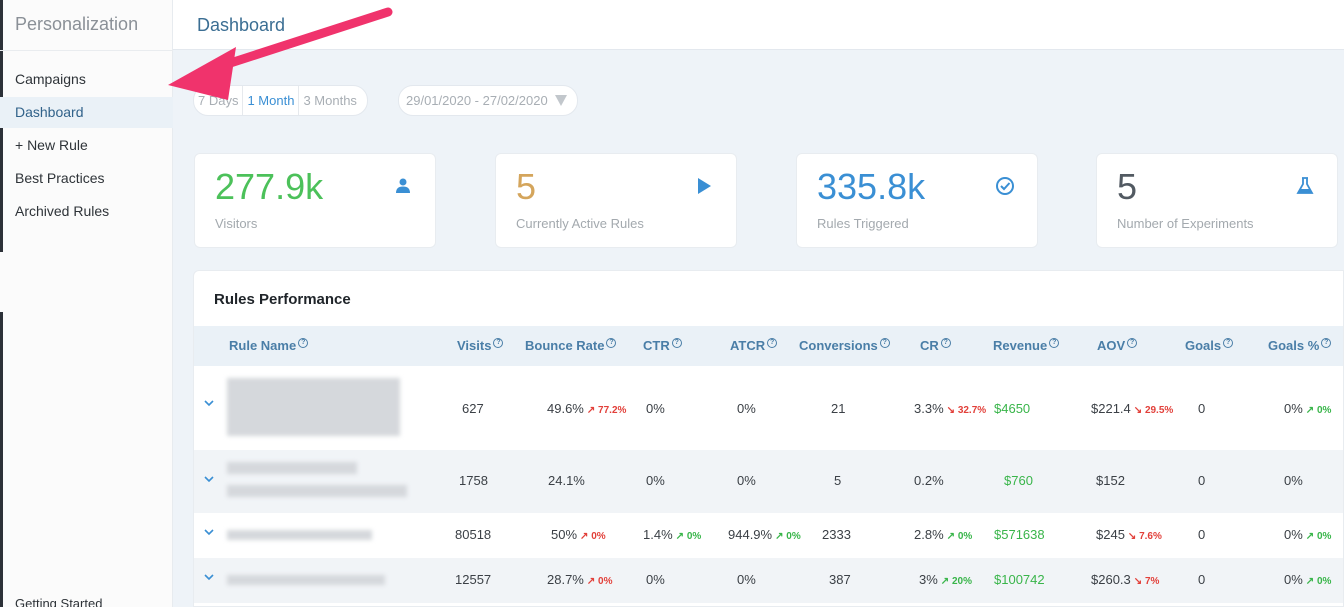 The image size is (1344, 607). I want to click on cell-revenue: $571638, so click(1019, 534).